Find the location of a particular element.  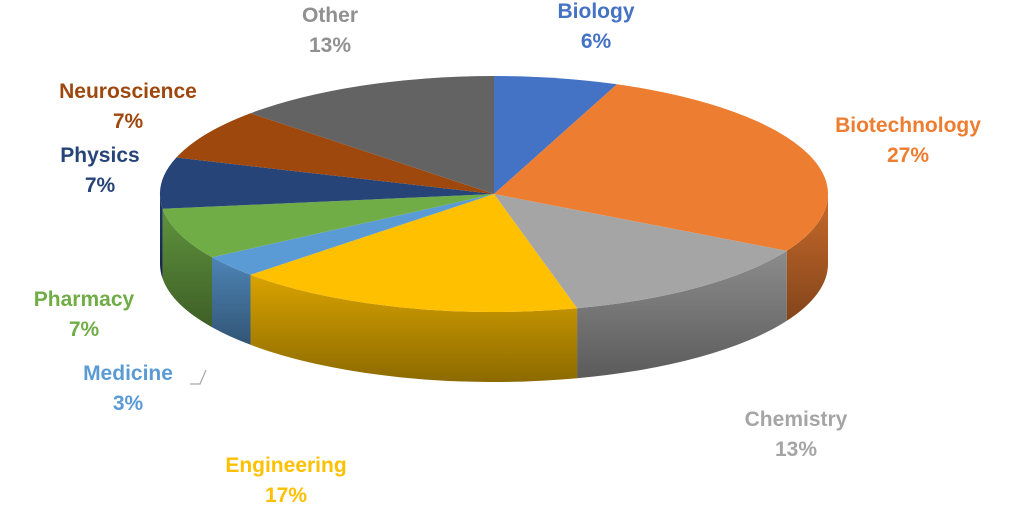

slice-physics is located at coordinates (326, 183).